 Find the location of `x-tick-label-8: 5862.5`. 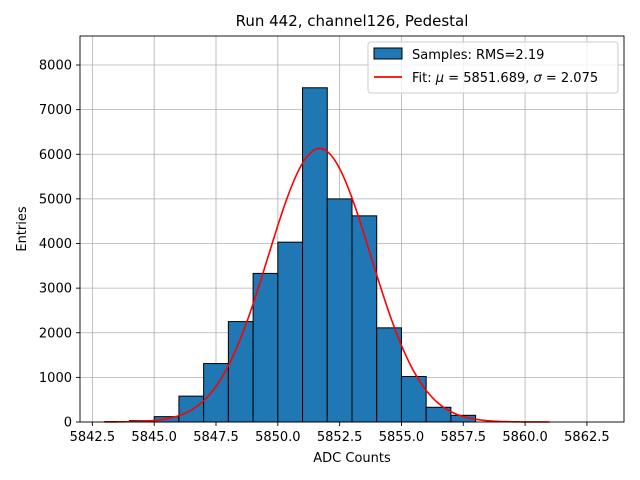

x-tick-label-8: 5862.5 is located at coordinates (587, 437).